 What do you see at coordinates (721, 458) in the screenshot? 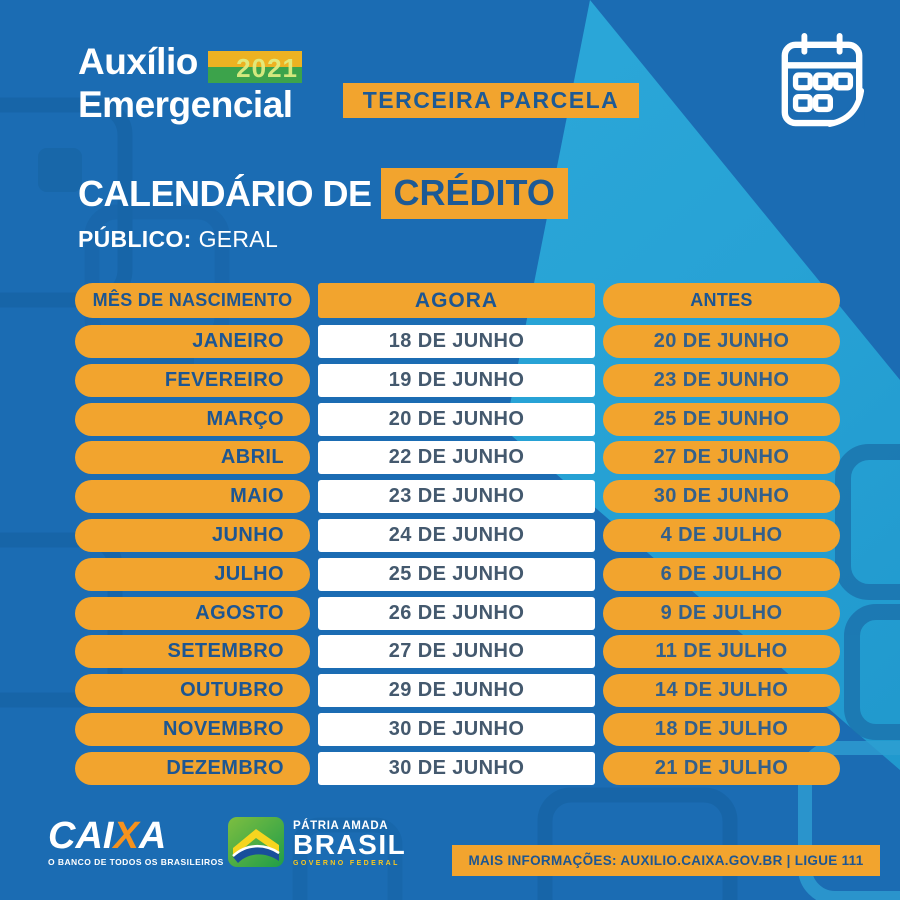
I see `cell-antes-date: 27 DE JUNHO` at bounding box center [721, 458].